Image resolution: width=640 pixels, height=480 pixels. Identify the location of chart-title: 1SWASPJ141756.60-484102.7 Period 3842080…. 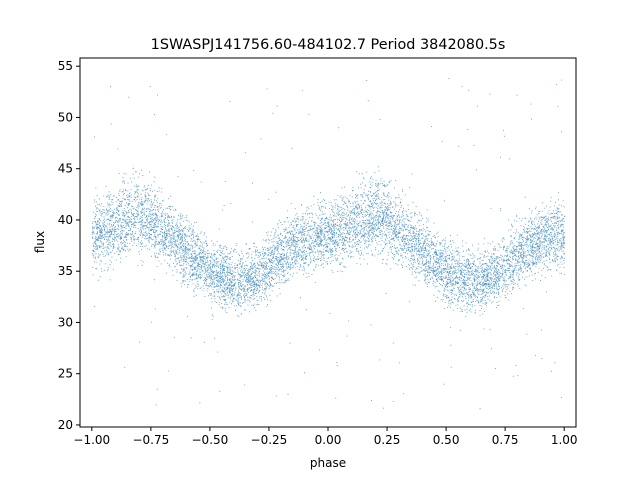
(328, 45).